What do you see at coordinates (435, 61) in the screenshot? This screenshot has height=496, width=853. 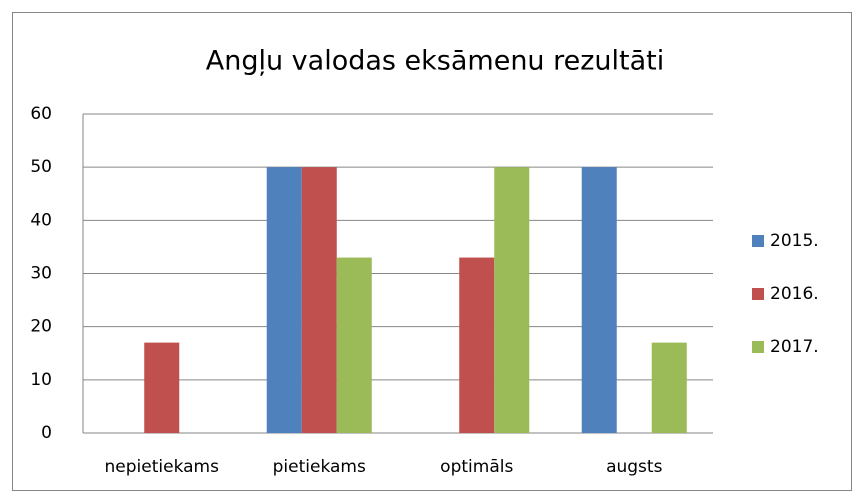 I see `chart-title: Angļu valodas eksāmenu rezultāti` at bounding box center [435, 61].